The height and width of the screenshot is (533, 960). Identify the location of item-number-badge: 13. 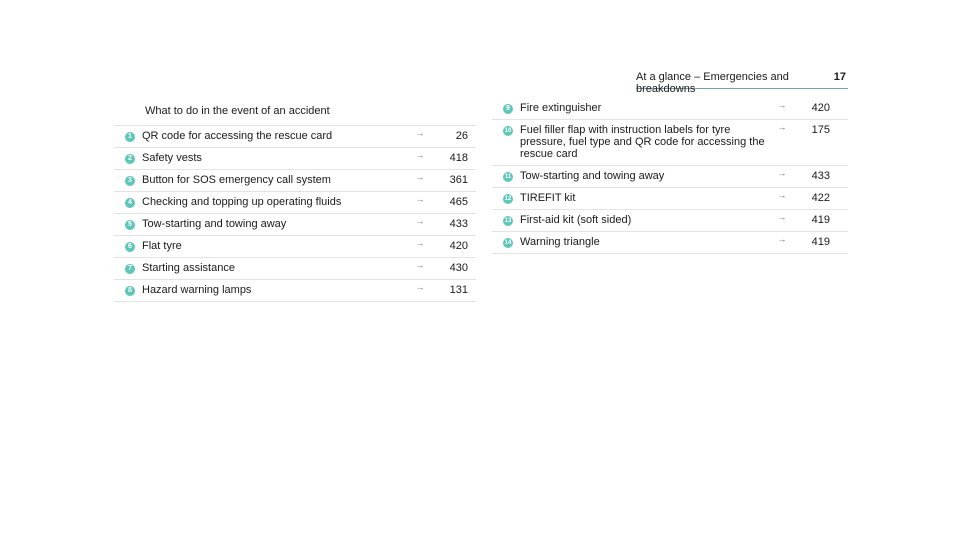
(508, 221).